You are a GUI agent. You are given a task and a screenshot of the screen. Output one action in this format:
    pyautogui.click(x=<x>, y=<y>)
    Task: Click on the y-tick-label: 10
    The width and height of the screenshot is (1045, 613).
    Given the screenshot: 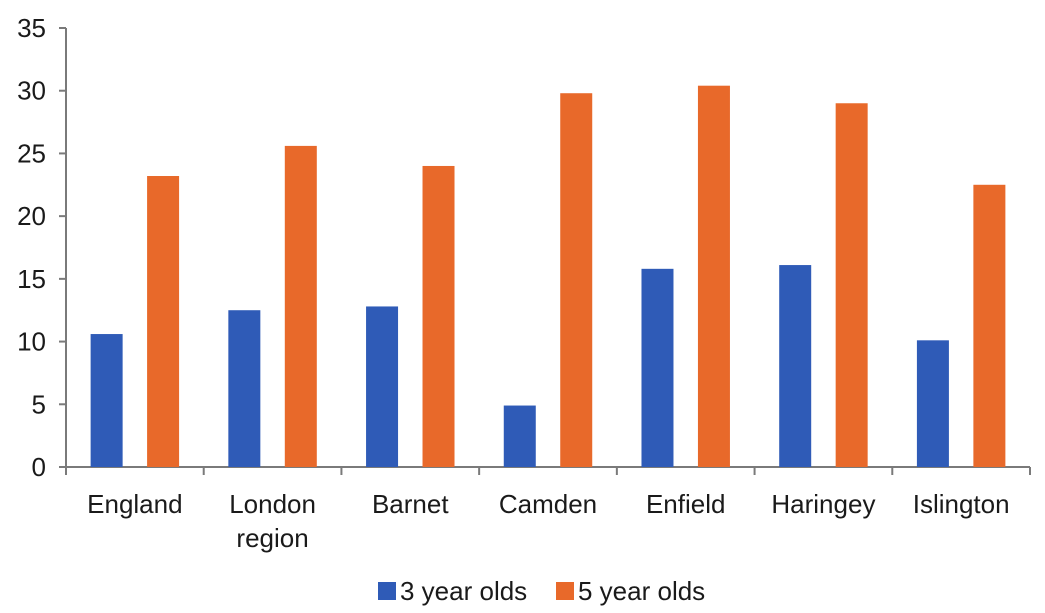 What is the action you would take?
    pyautogui.click(x=31, y=342)
    